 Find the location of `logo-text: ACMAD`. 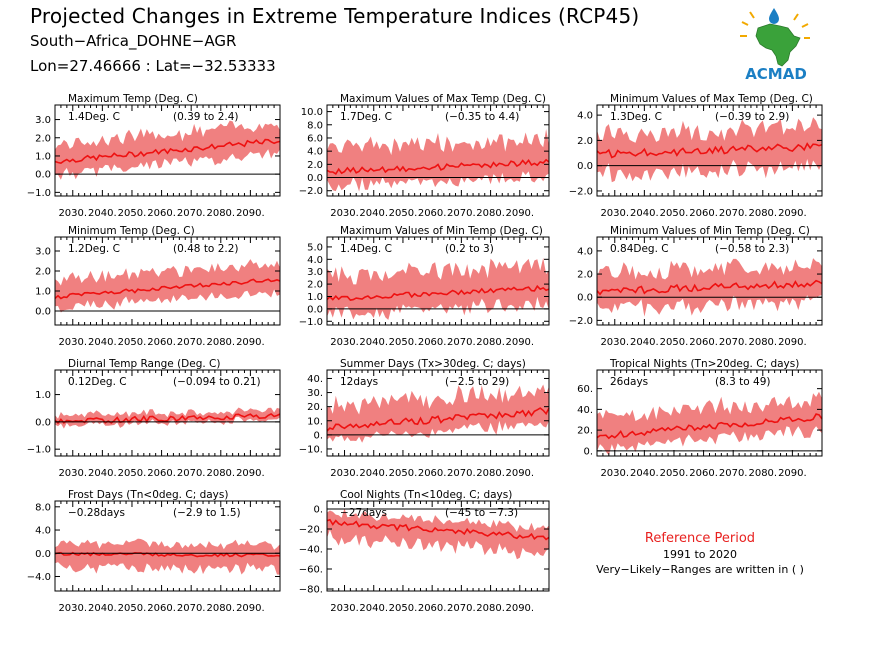

logo-text: ACMAD is located at coordinates (776, 73).